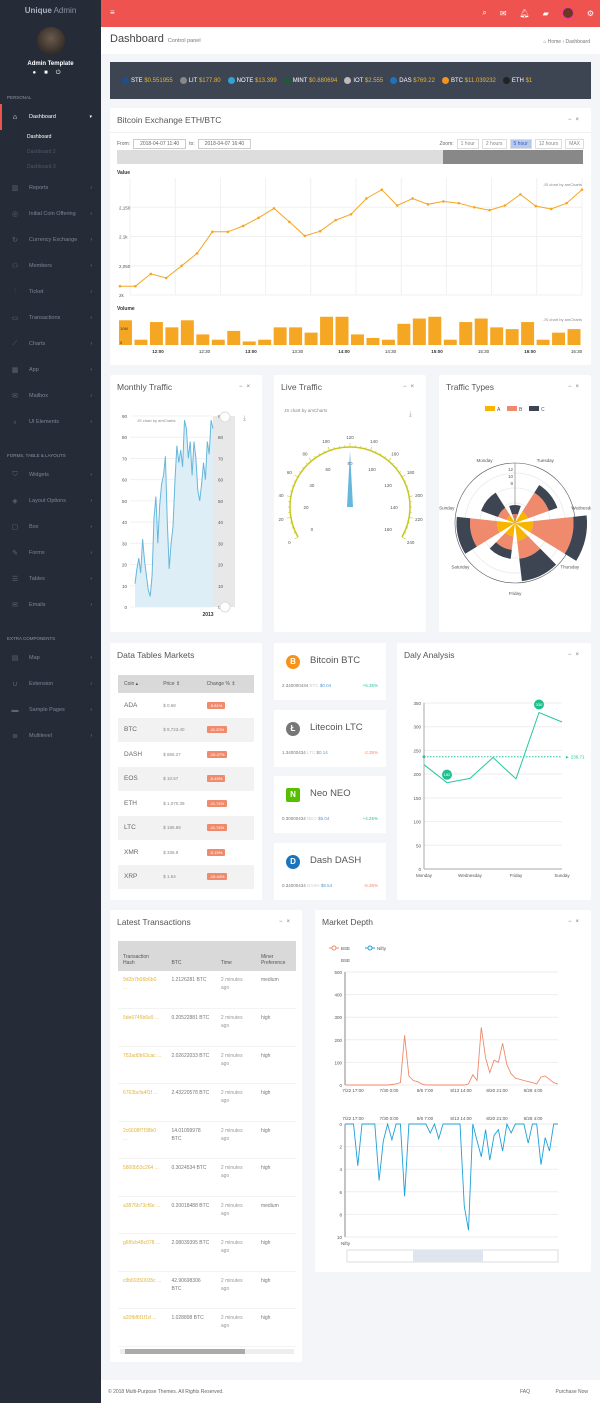 The width and height of the screenshot is (600, 1403). Describe the element at coordinates (50, 710) in the screenshot. I see `sidebar-item-sample-pages: ▬ Sample Pages ›` at that location.